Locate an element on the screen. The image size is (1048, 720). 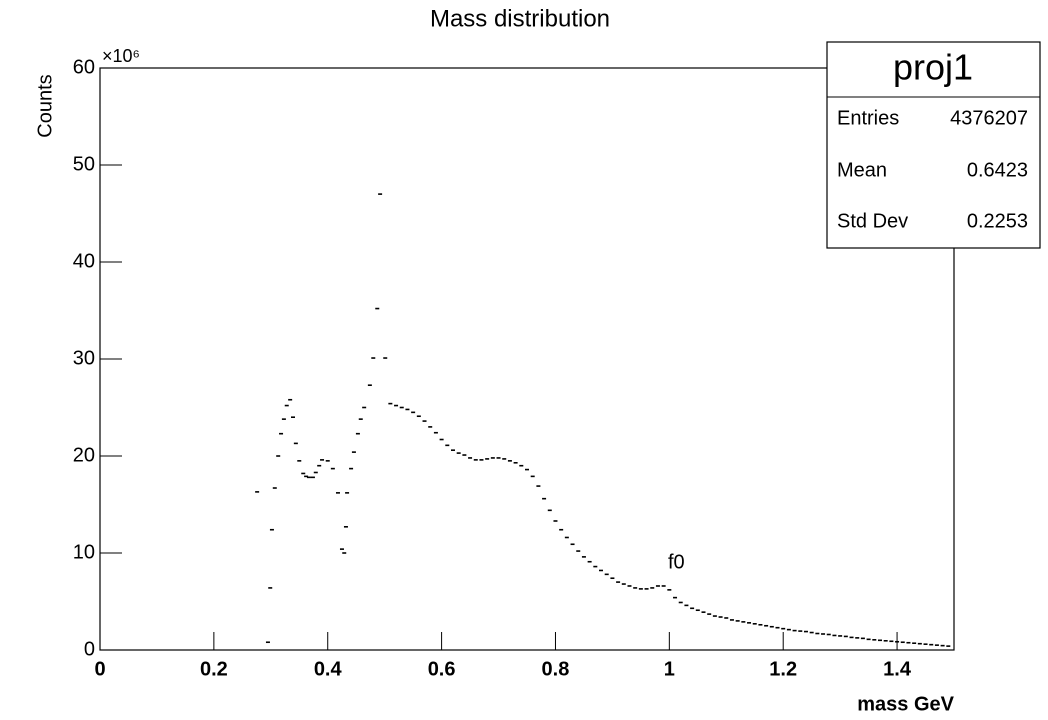
x-tick-label: 0.4 is located at coordinates (328, 669).